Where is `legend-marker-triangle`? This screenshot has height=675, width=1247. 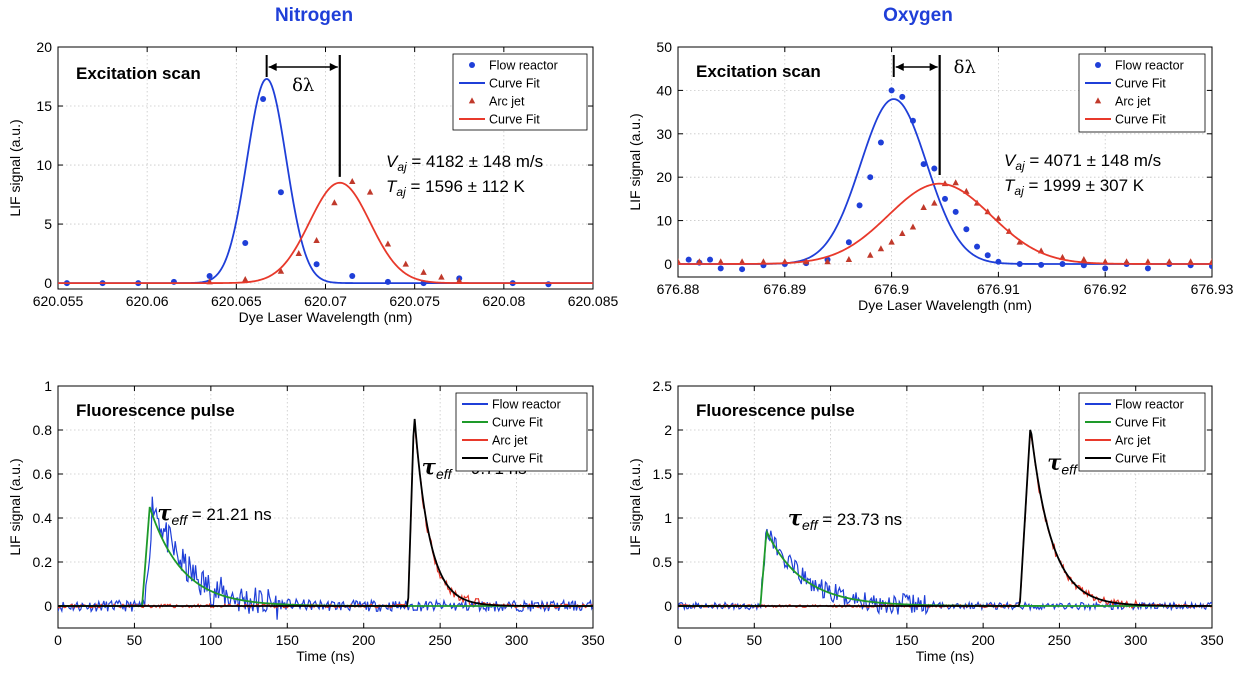 legend-marker-triangle is located at coordinates (1098, 100).